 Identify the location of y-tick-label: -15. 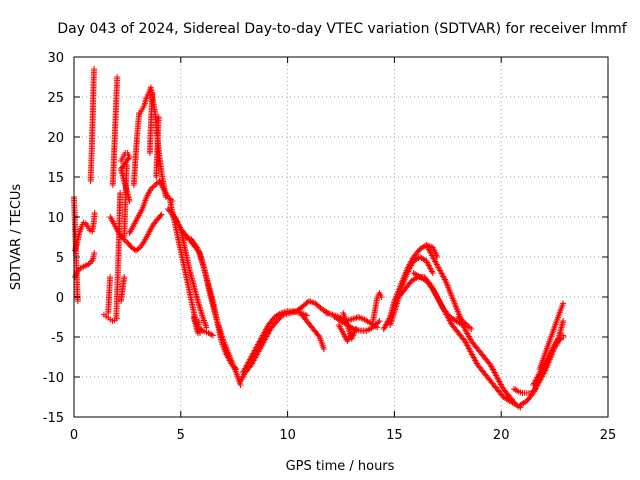
(53, 418).